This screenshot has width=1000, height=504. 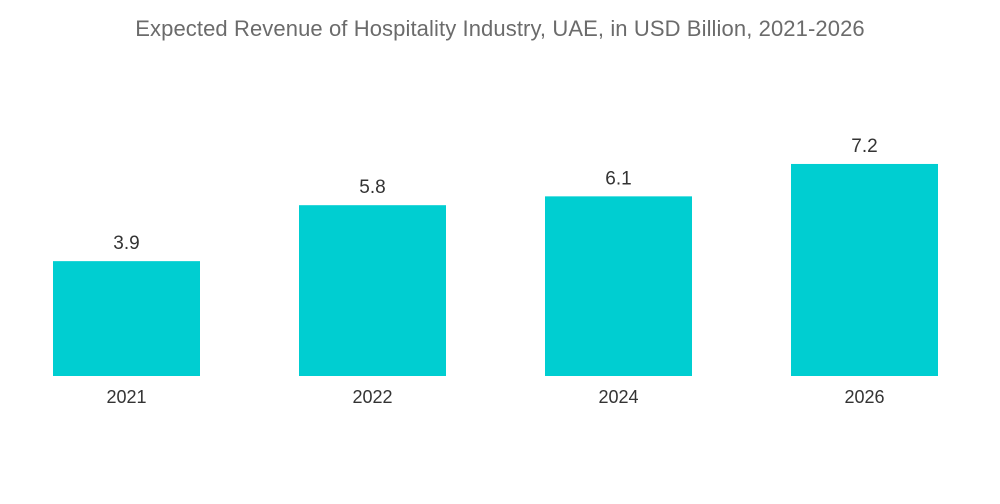 I want to click on x-tick-label-2022: 2022, so click(x=372, y=397).